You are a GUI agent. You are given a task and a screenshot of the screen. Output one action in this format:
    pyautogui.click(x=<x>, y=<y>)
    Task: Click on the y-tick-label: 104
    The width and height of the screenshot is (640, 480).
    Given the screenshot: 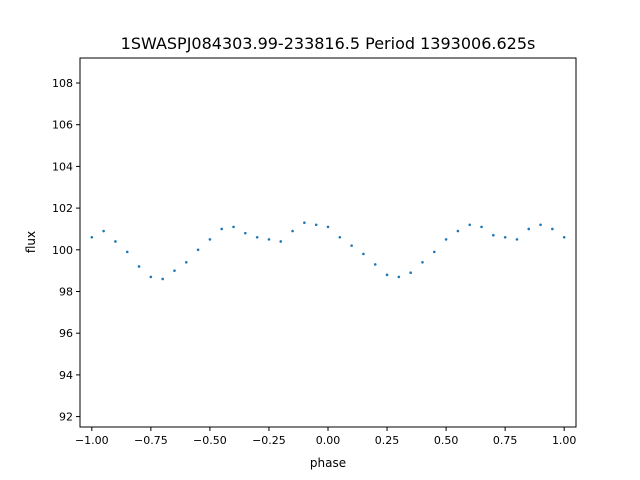 What is the action you would take?
    pyautogui.click(x=62, y=166)
    